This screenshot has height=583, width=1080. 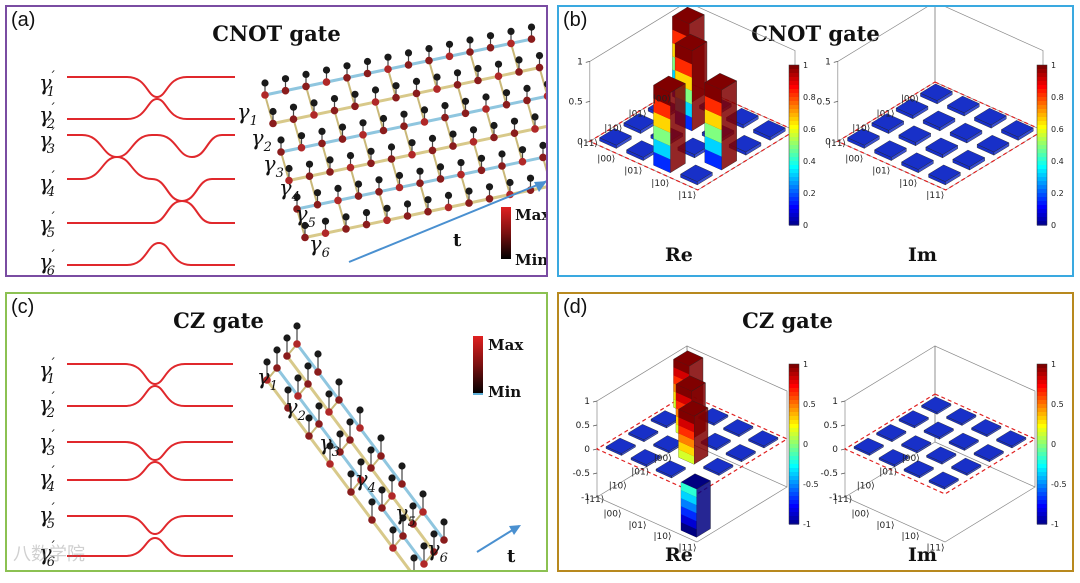 What do you see at coordinates (247, 114) in the screenshot?
I see `mode-label: γ1` at bounding box center [247, 114].